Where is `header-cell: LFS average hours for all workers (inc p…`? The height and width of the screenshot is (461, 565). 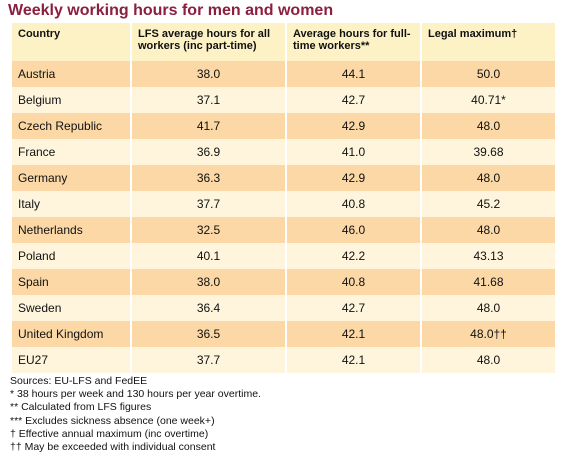
header-cell: LFS average hours for all workers (inc p… is located at coordinates (208, 42).